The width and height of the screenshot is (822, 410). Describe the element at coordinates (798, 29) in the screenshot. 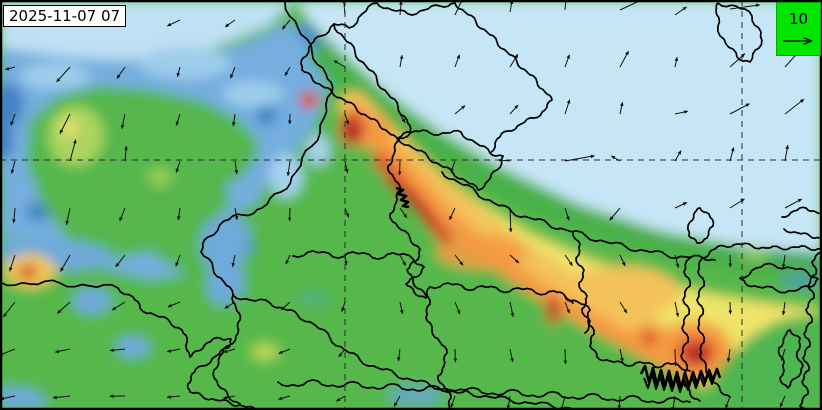

I see `wind-reference-legend: 10` at that location.